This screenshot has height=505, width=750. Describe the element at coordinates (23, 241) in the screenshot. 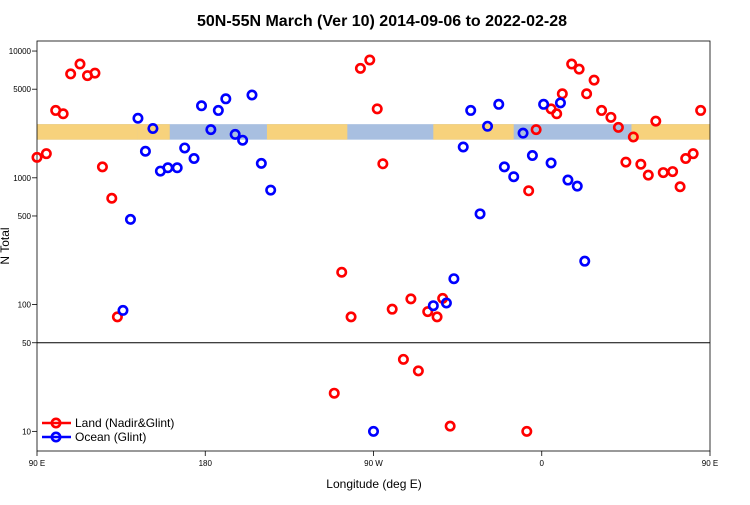

I see `y-axis: 10 50 100 500 1000 5000 10000` at that location.